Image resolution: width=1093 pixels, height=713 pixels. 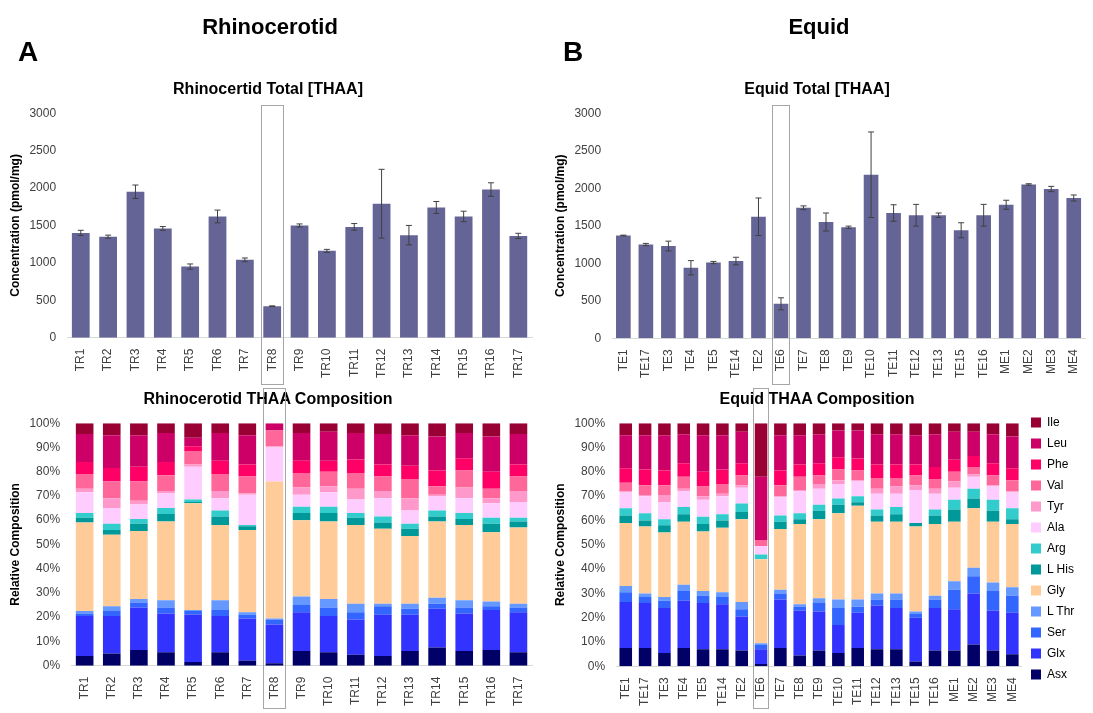 What do you see at coordinates (268, 89) in the screenshot?
I see `chart-title: Rhinocertid Total [THAA]` at bounding box center [268, 89].